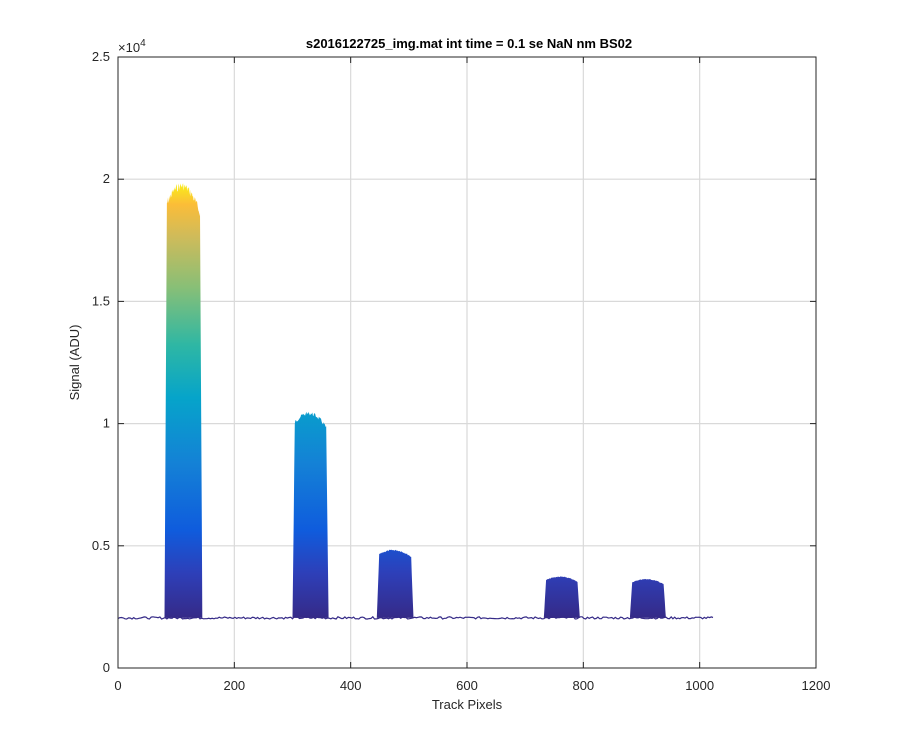  I want to click on y-tick-label: 0.5, so click(101, 545).